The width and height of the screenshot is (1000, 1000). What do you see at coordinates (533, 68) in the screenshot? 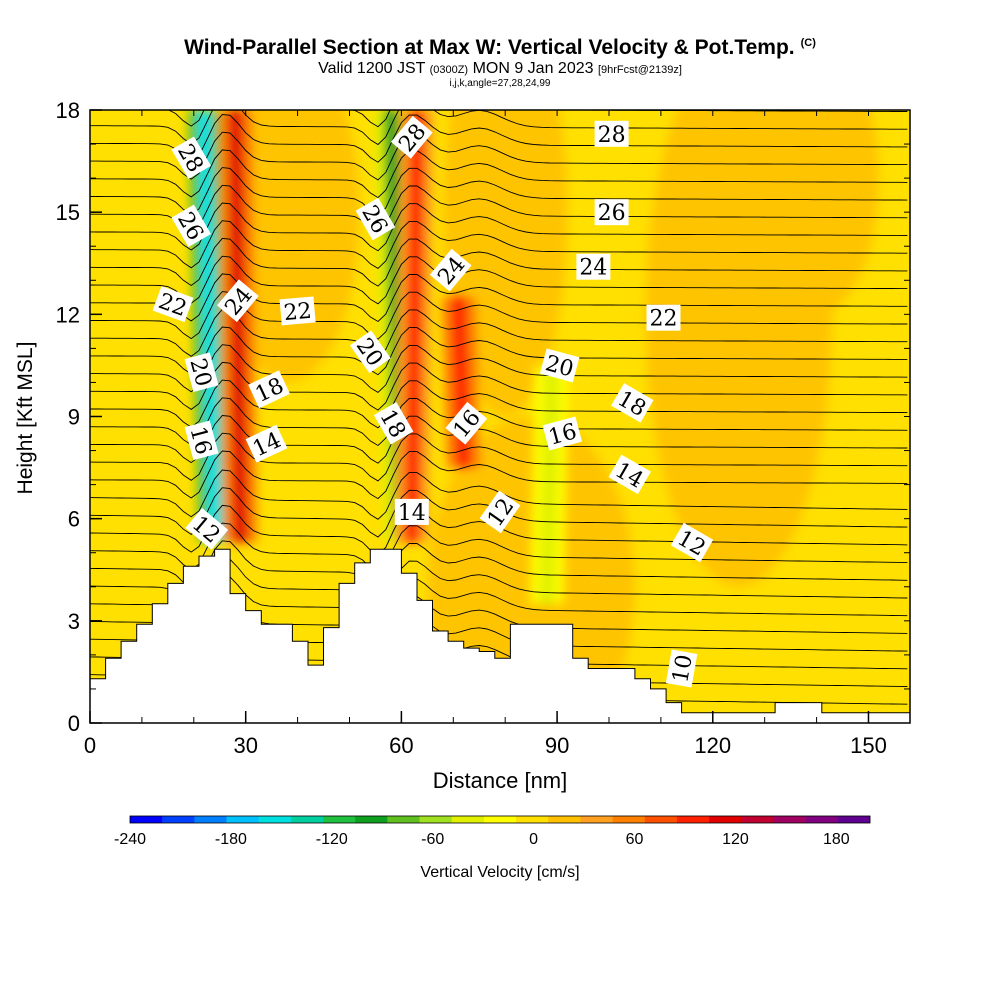
I see `valid-date: MON 9 Jan 2023` at bounding box center [533, 68].